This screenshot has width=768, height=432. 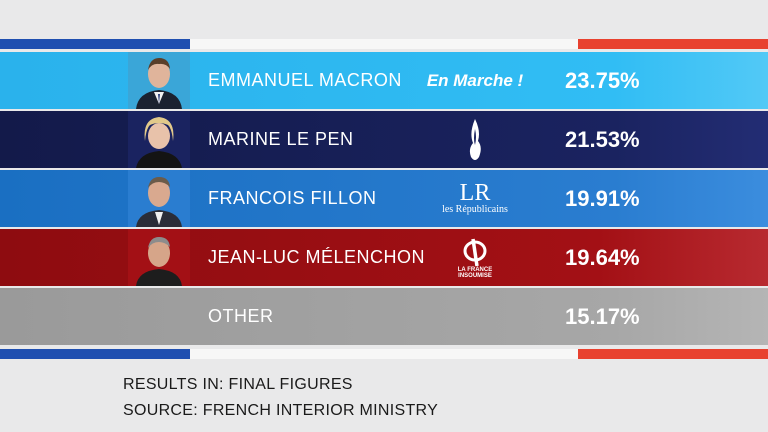 I want to click on flag-stripe-bottom, so click(x=384, y=354).